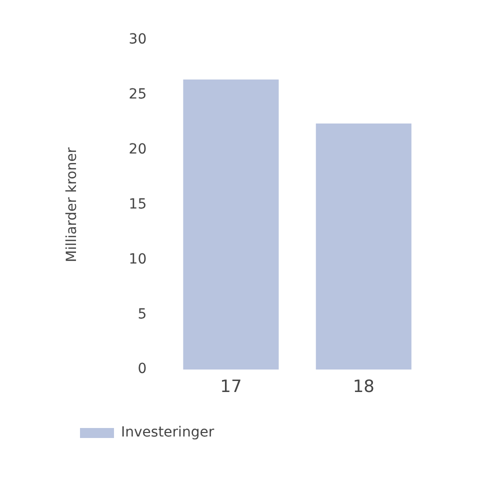 The width and height of the screenshot is (500, 500). I want to click on y-tick-label: 5, so click(142, 314).